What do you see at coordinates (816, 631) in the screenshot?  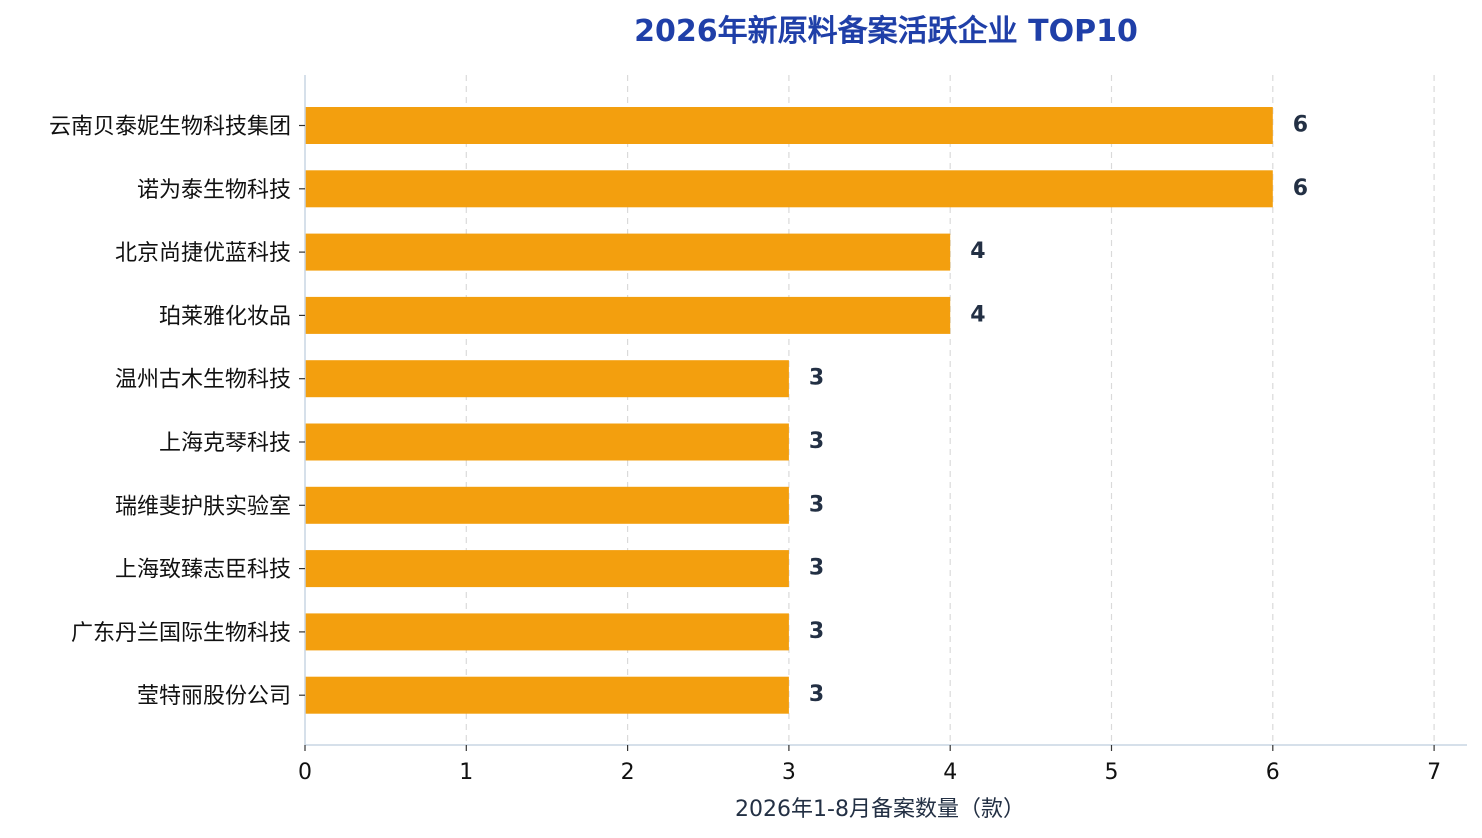 I see `value-label-9: 3` at bounding box center [816, 631].